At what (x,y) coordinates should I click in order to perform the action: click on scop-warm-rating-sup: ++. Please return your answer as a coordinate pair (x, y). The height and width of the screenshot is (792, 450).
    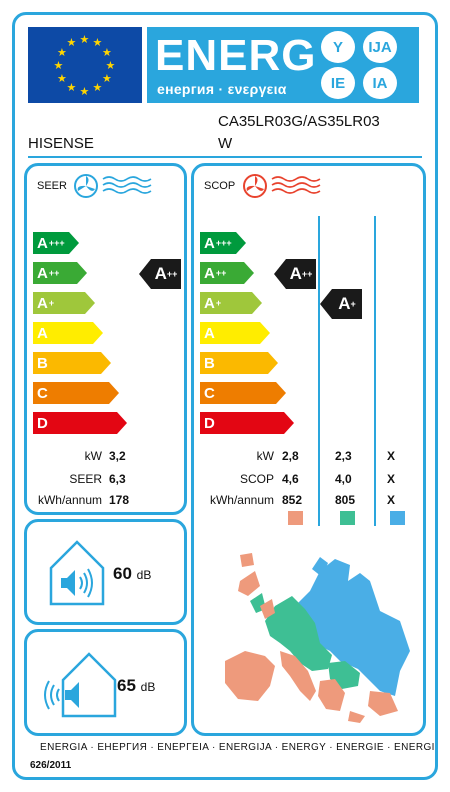
    Looking at the image, I should click on (307, 274).